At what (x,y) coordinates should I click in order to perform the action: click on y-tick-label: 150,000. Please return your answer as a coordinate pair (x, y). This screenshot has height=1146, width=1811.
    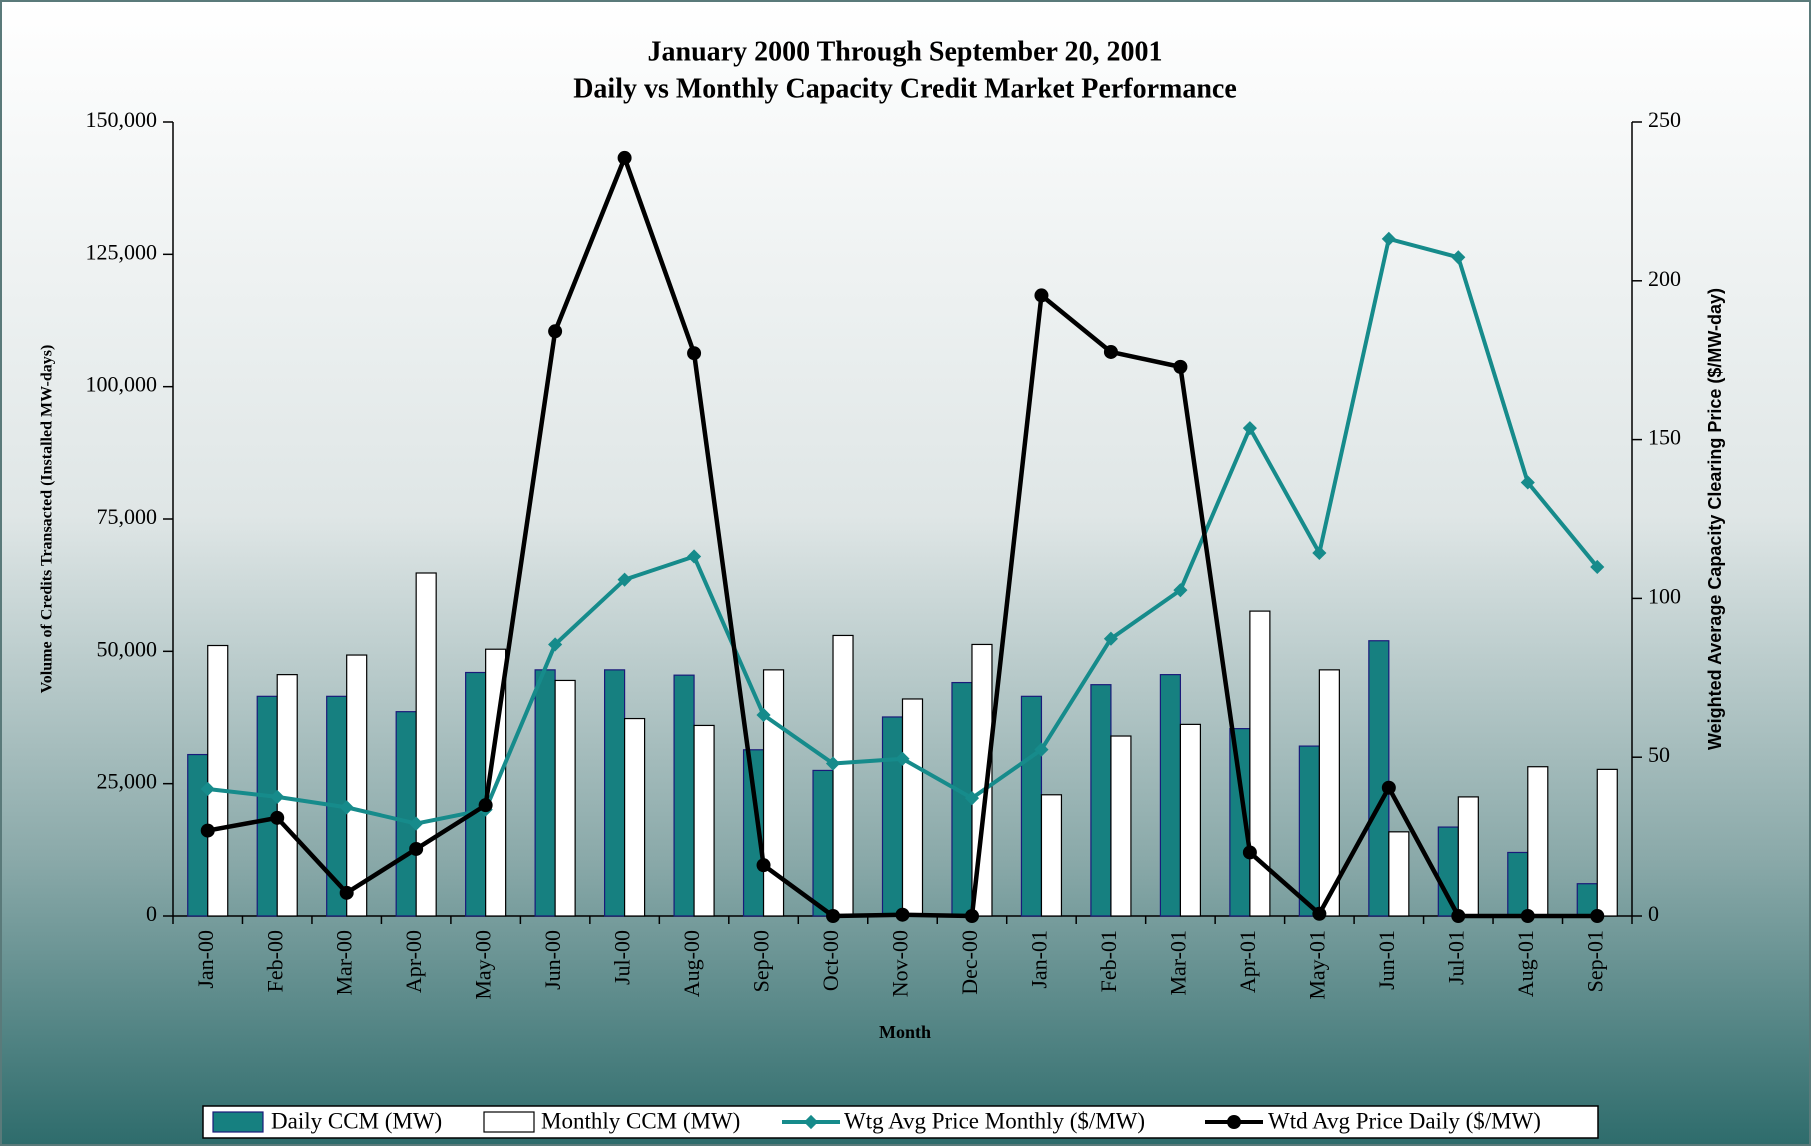
    Looking at the image, I should click on (122, 119).